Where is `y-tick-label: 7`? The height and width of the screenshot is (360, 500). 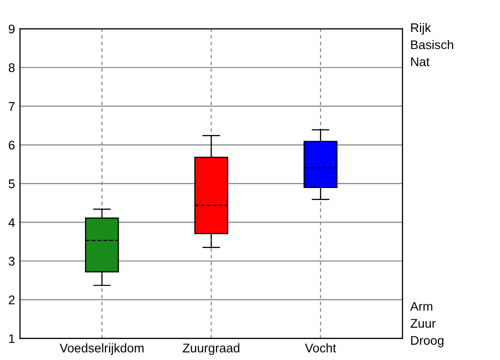
y-tick-label: 7 is located at coordinates (11, 106).